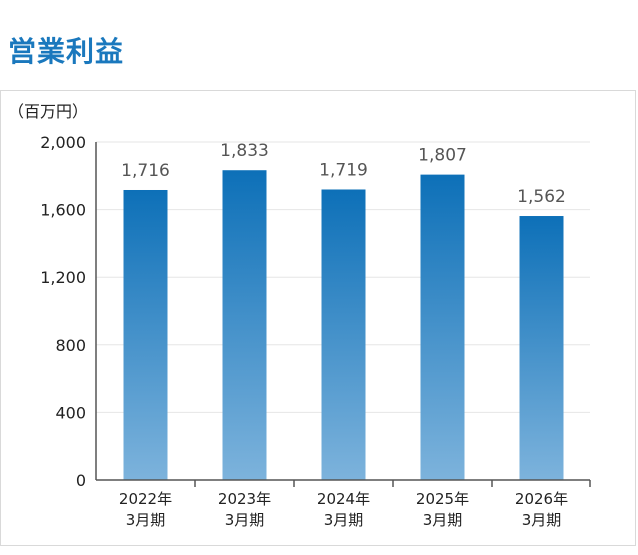 The image size is (638, 555). I want to click on x-tick-label: 2024年, so click(343, 499).